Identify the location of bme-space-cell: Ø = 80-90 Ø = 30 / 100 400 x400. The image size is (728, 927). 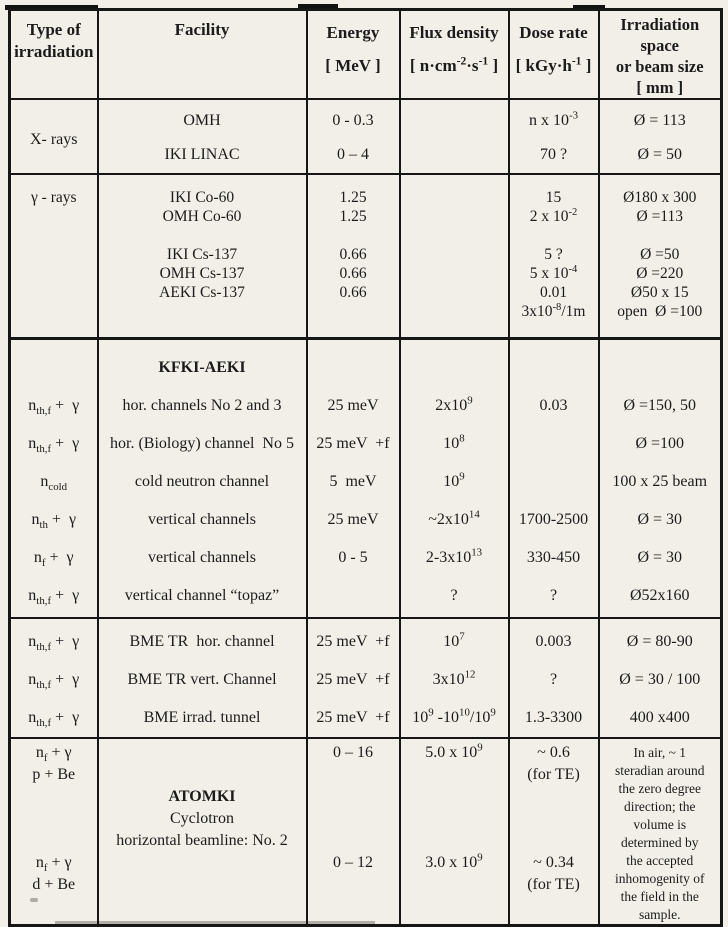
(660, 678).